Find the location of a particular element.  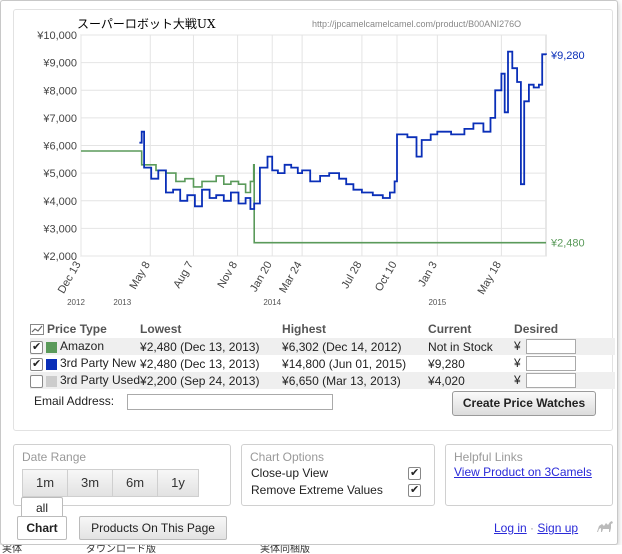

login-link: Log in is located at coordinates (510, 528).